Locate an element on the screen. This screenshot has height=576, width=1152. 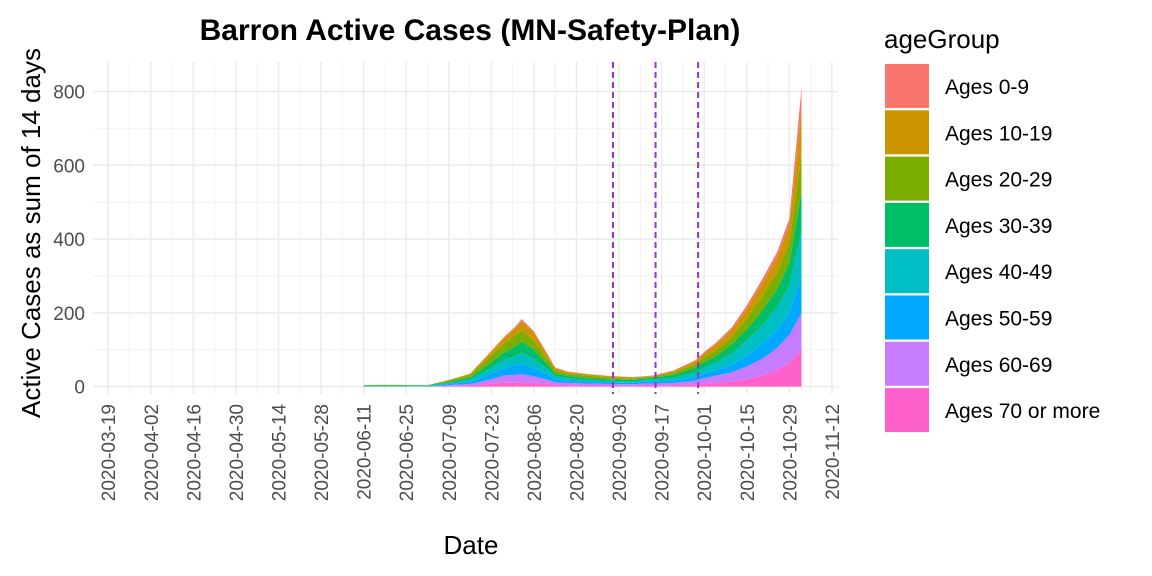
x-tick-label: 2020-03-19 is located at coordinates (109, 452).